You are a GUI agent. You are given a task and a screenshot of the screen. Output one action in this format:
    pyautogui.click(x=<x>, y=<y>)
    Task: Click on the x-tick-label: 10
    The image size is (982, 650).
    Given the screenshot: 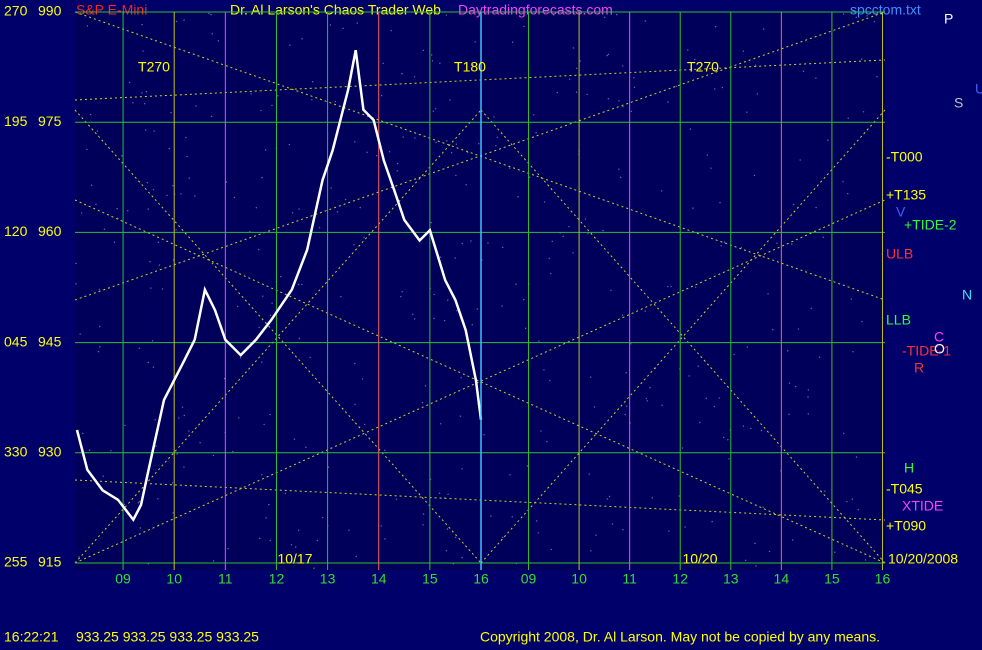 What is the action you would take?
    pyautogui.click(x=174, y=579)
    